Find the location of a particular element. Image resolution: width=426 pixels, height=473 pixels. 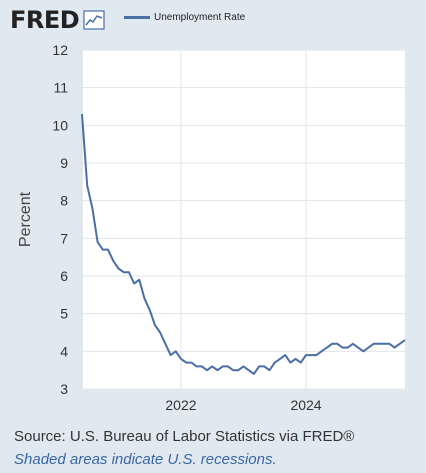

legend-label: Unemployment Rate is located at coordinates (200, 17).